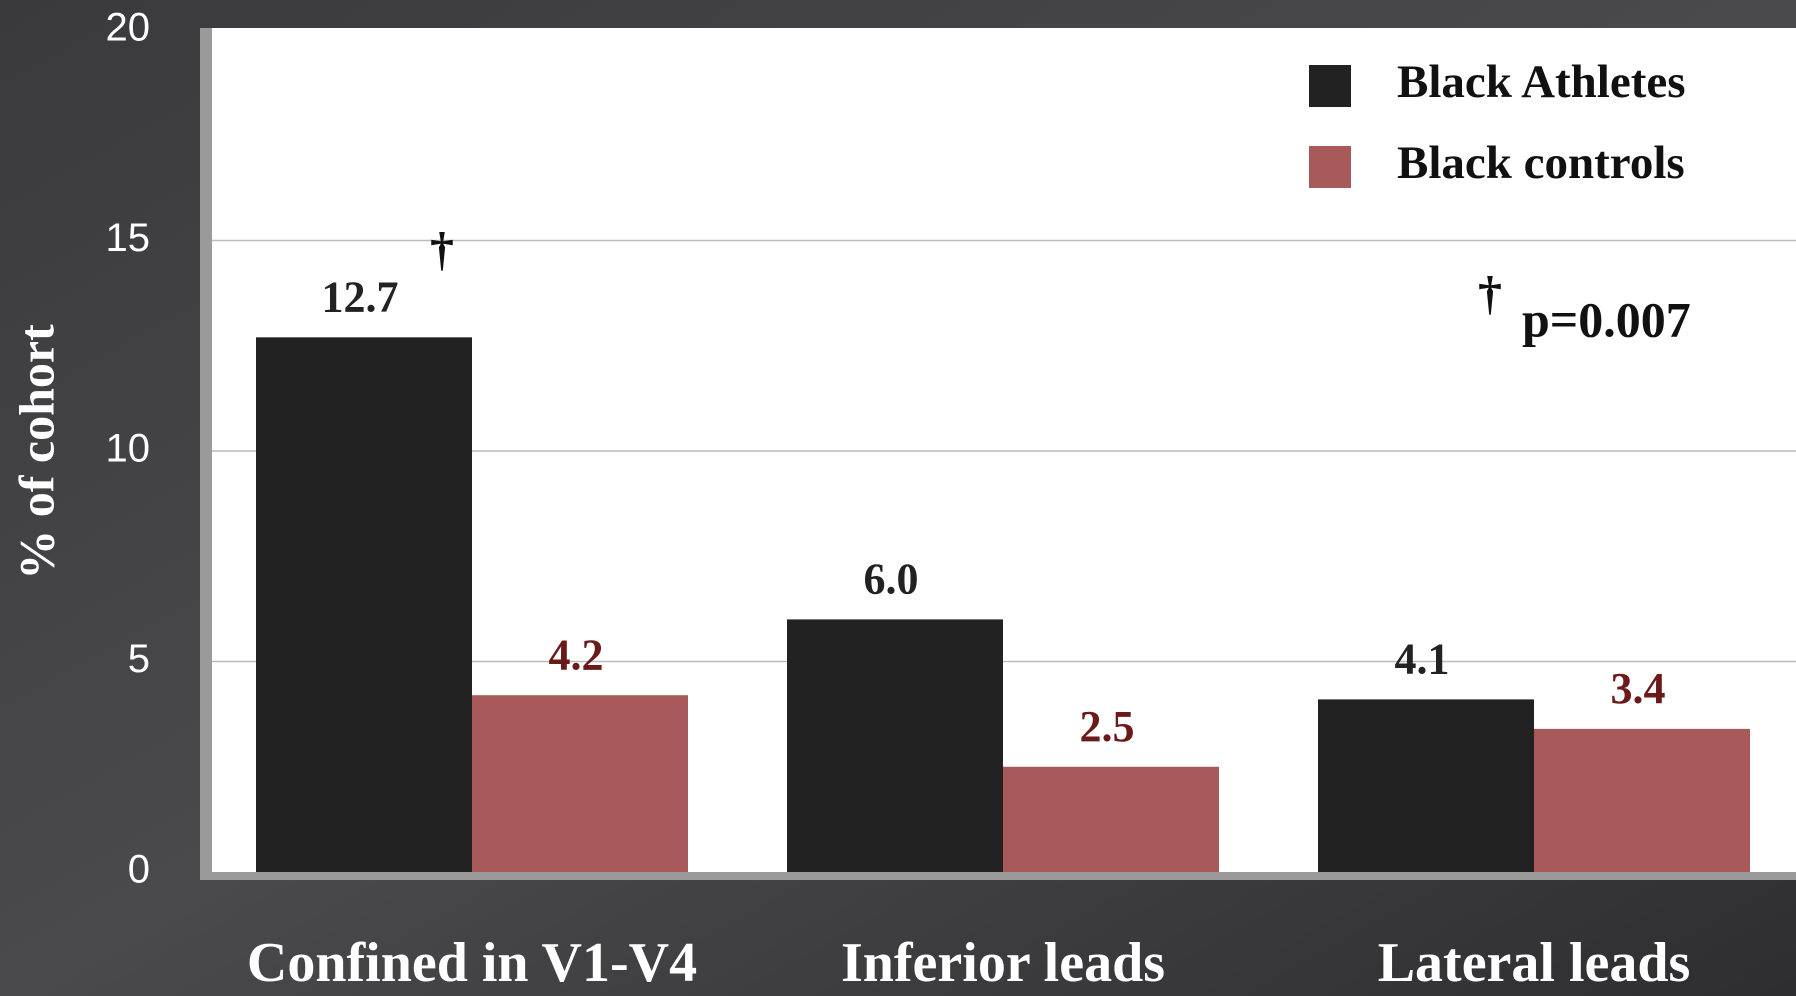  I want to click on legend-label: Black Athletes, so click(1541, 82).